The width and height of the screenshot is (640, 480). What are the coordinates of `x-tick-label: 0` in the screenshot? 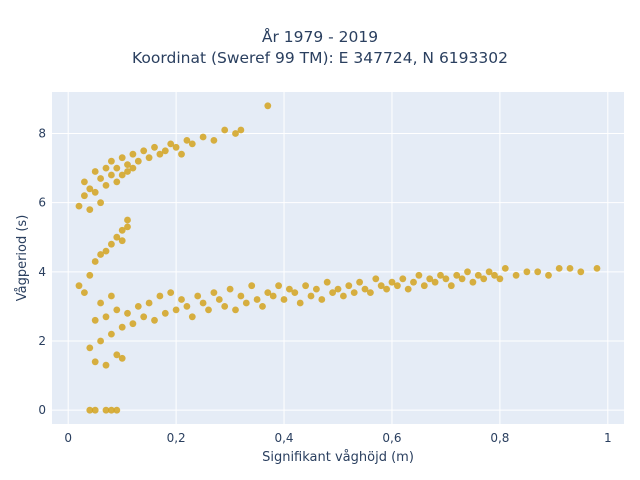 It's located at (68, 438).